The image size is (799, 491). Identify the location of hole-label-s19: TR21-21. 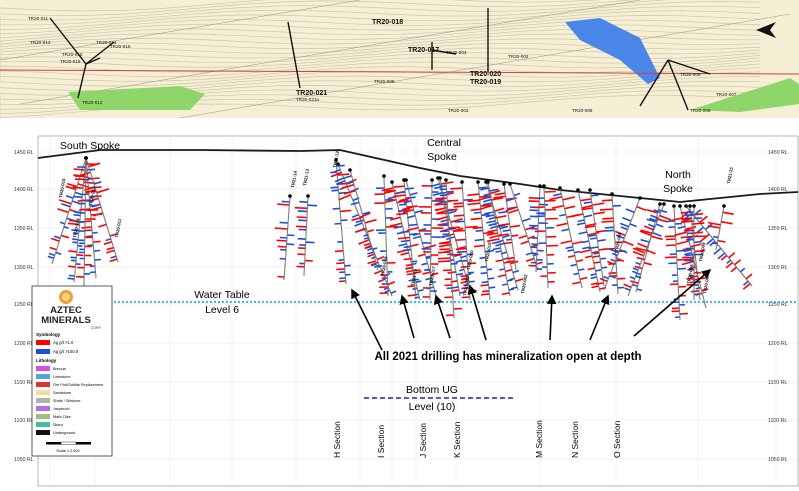
(730, 175).